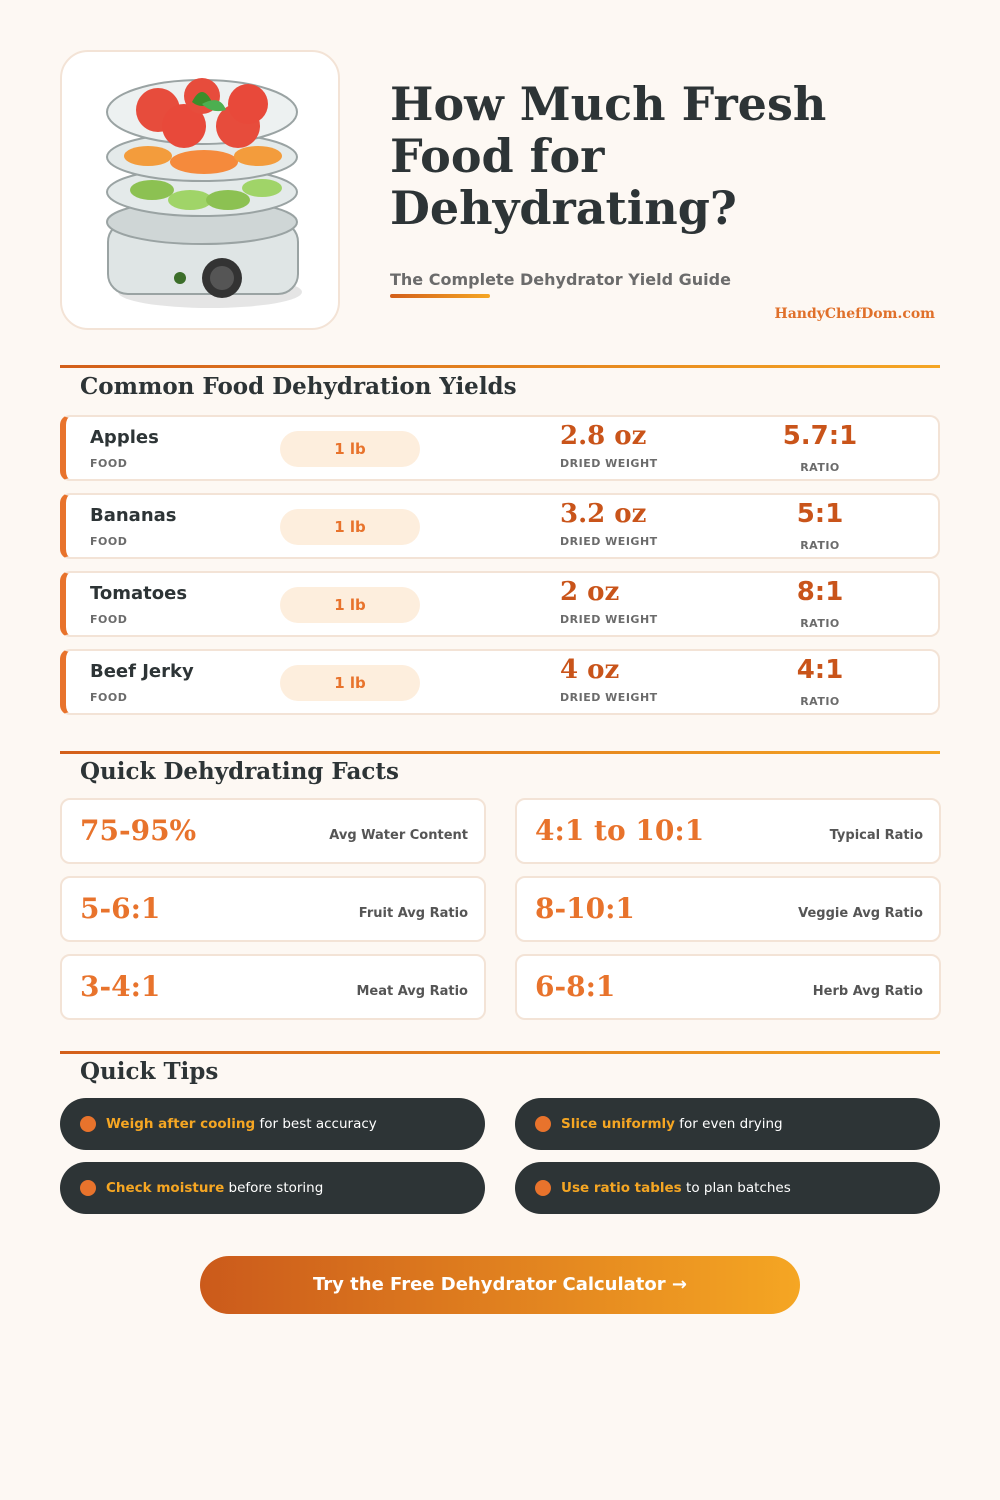 Image resolution: width=1000 pixels, height=1500 pixels. Describe the element at coordinates (575, 986) in the screenshot. I see `fact-value: 6-8:1` at that location.